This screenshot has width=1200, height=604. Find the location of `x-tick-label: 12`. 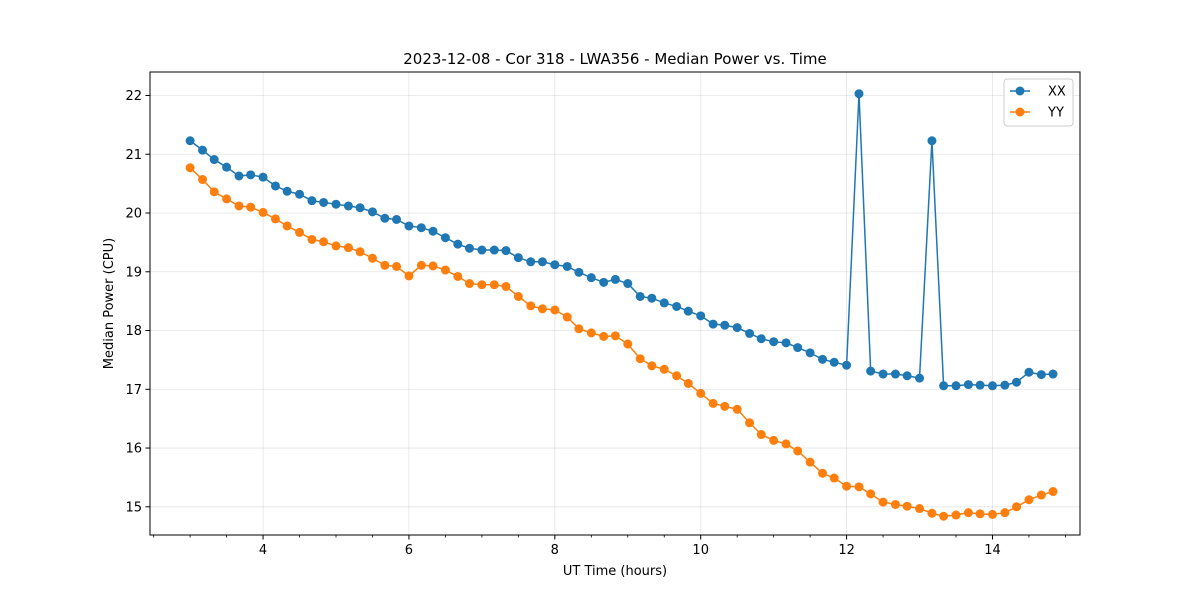

x-tick-label: 12 is located at coordinates (846, 550).